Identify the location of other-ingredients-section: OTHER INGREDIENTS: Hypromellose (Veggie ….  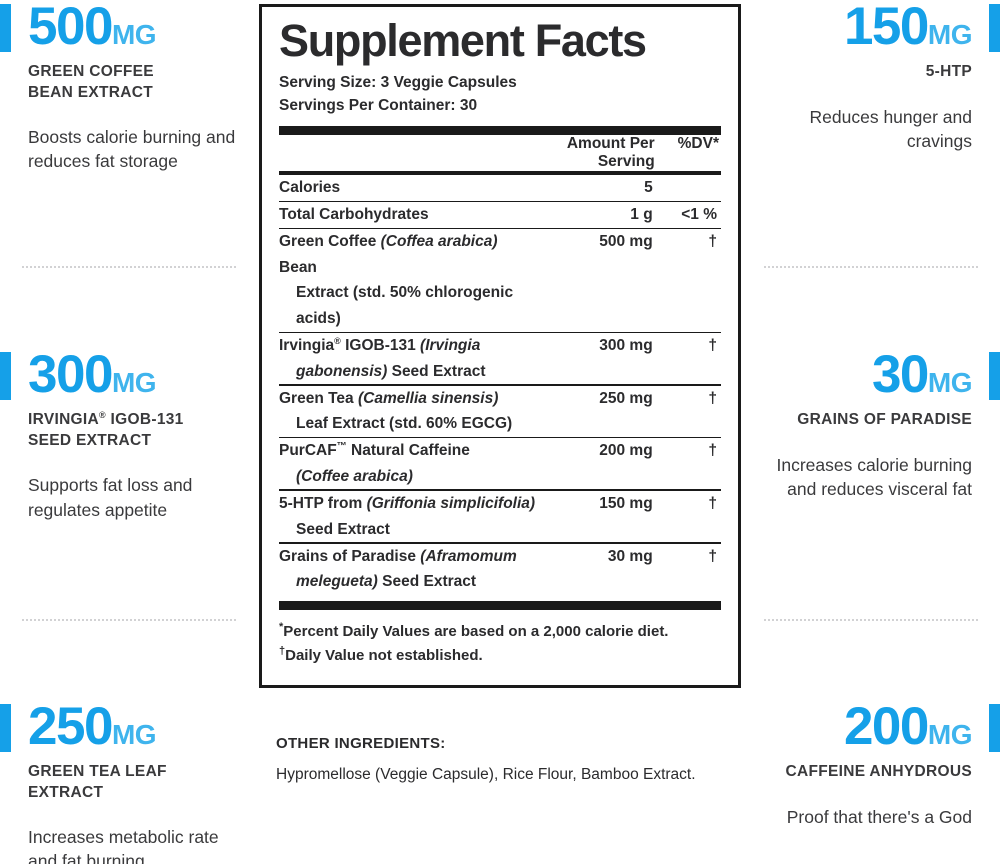
(491, 761).